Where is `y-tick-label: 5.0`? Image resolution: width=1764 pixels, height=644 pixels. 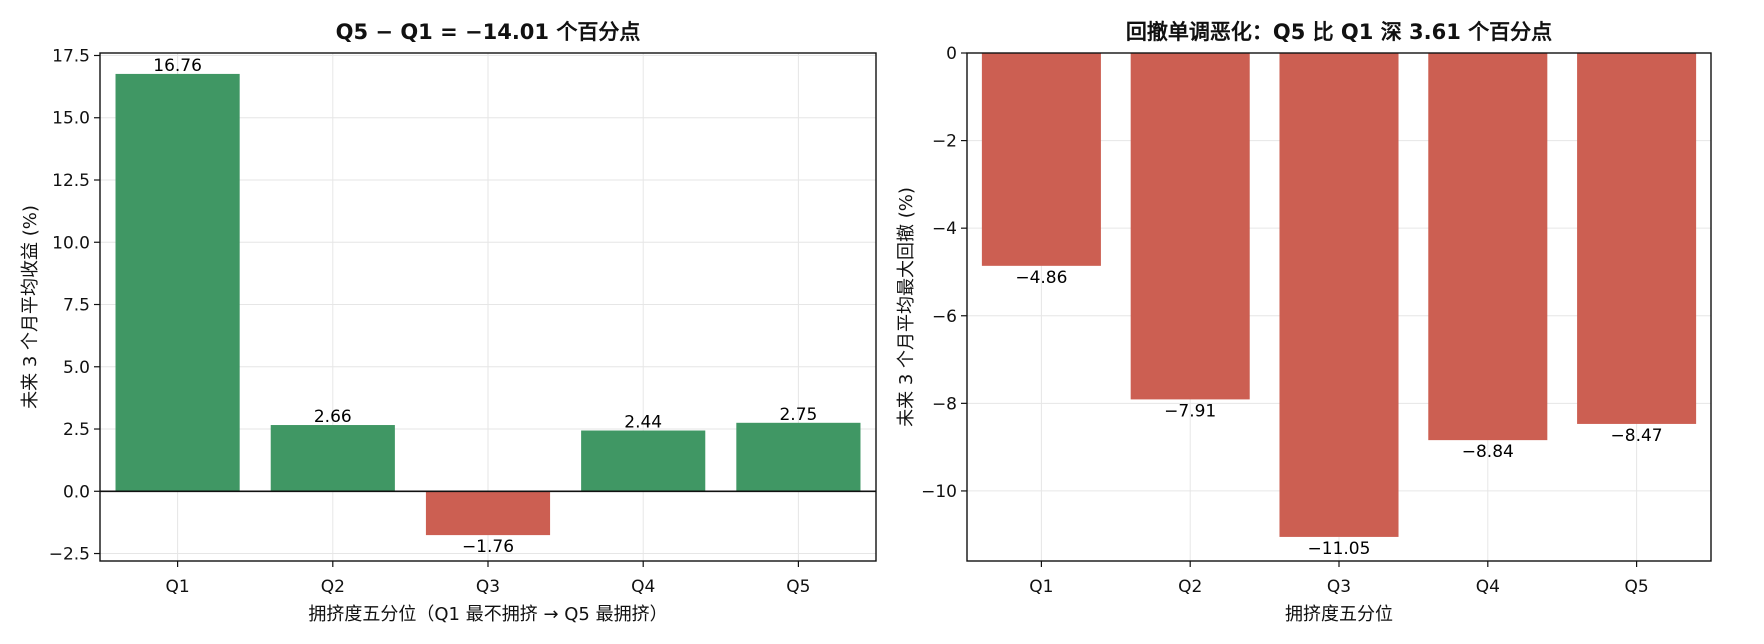
y-tick-label: 5.0 is located at coordinates (76, 368).